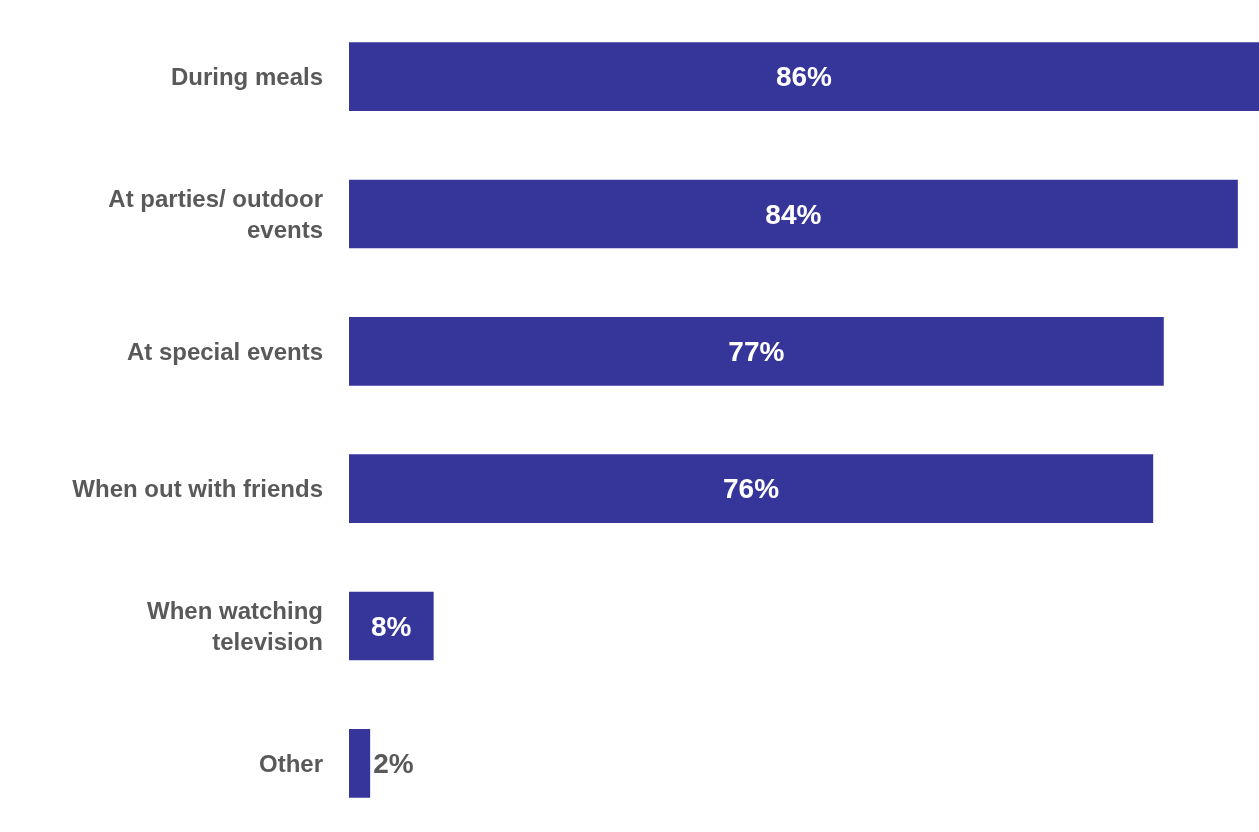 This screenshot has width=1259, height=832. Describe the element at coordinates (290, 763) in the screenshot. I see `y-tick-label: Other` at that location.